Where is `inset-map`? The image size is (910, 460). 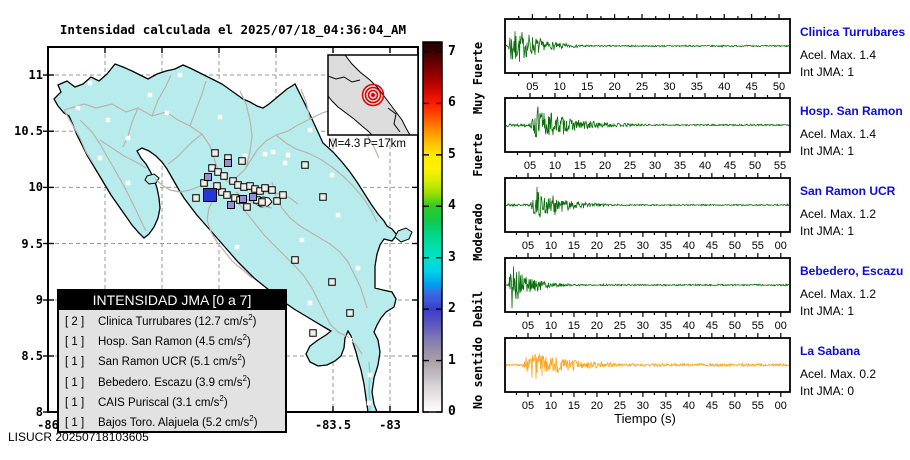 inset-map is located at coordinates (373, 95).